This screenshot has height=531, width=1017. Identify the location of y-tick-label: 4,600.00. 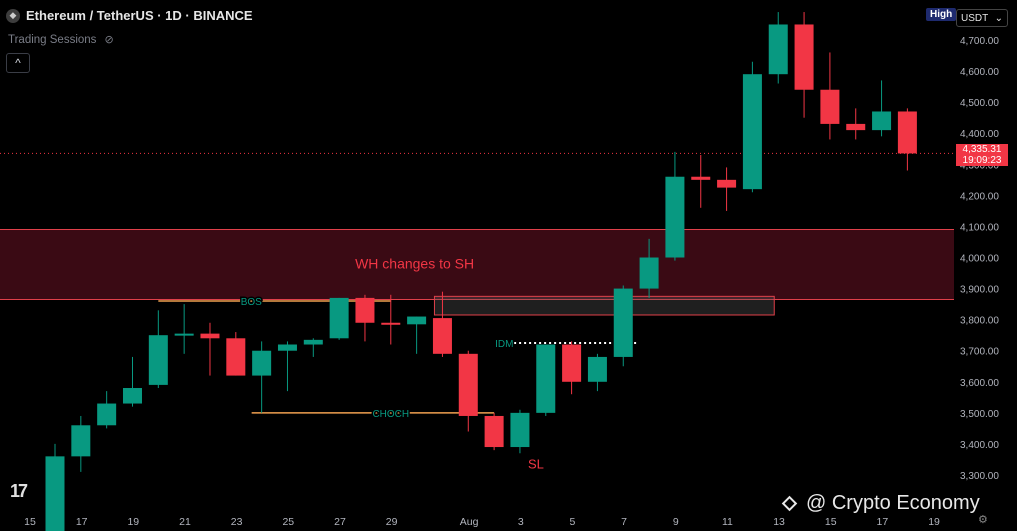
(979, 72).